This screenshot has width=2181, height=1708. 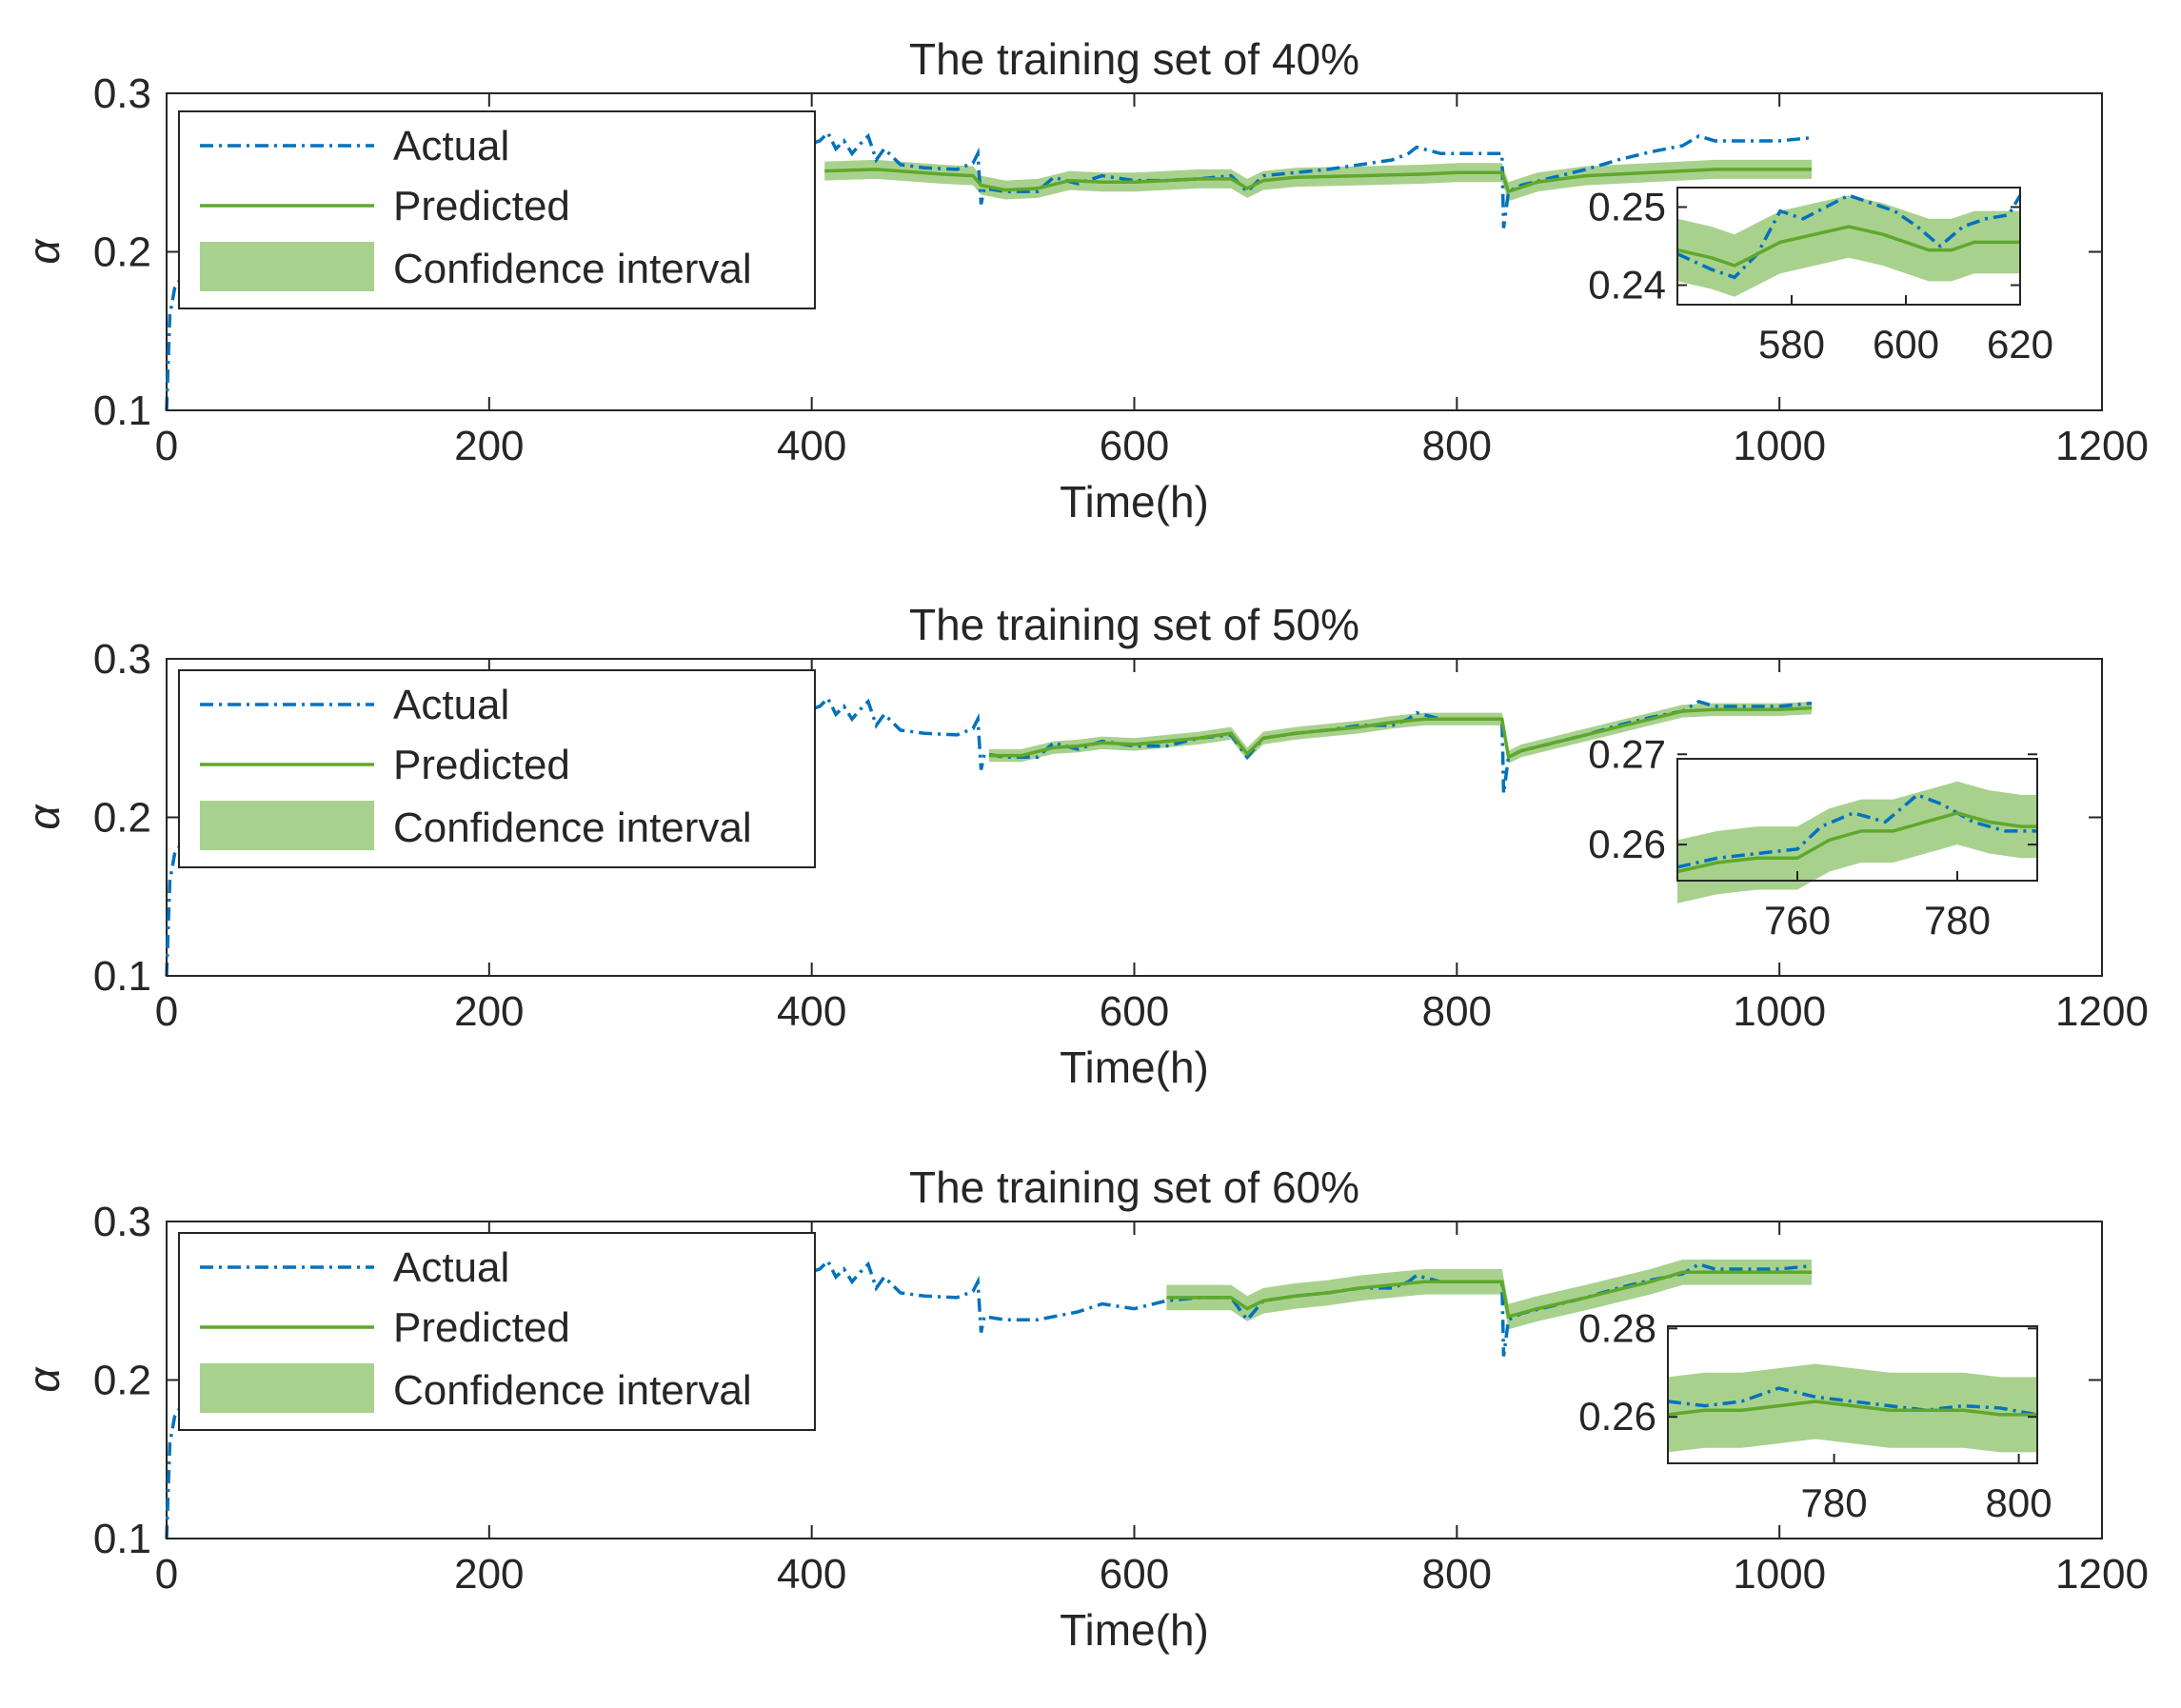 I want to click on inset-x-tick-label: 620, so click(x=2020, y=344).